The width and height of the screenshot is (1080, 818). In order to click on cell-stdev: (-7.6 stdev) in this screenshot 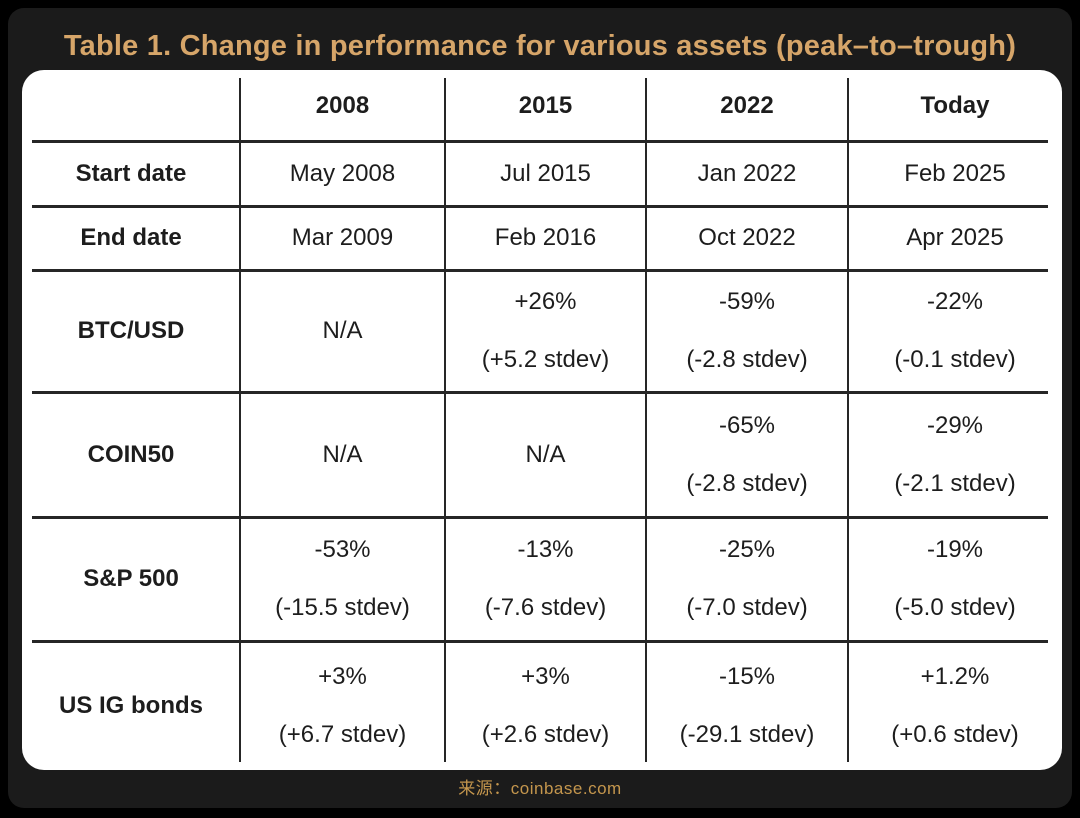, I will do `click(545, 607)`.